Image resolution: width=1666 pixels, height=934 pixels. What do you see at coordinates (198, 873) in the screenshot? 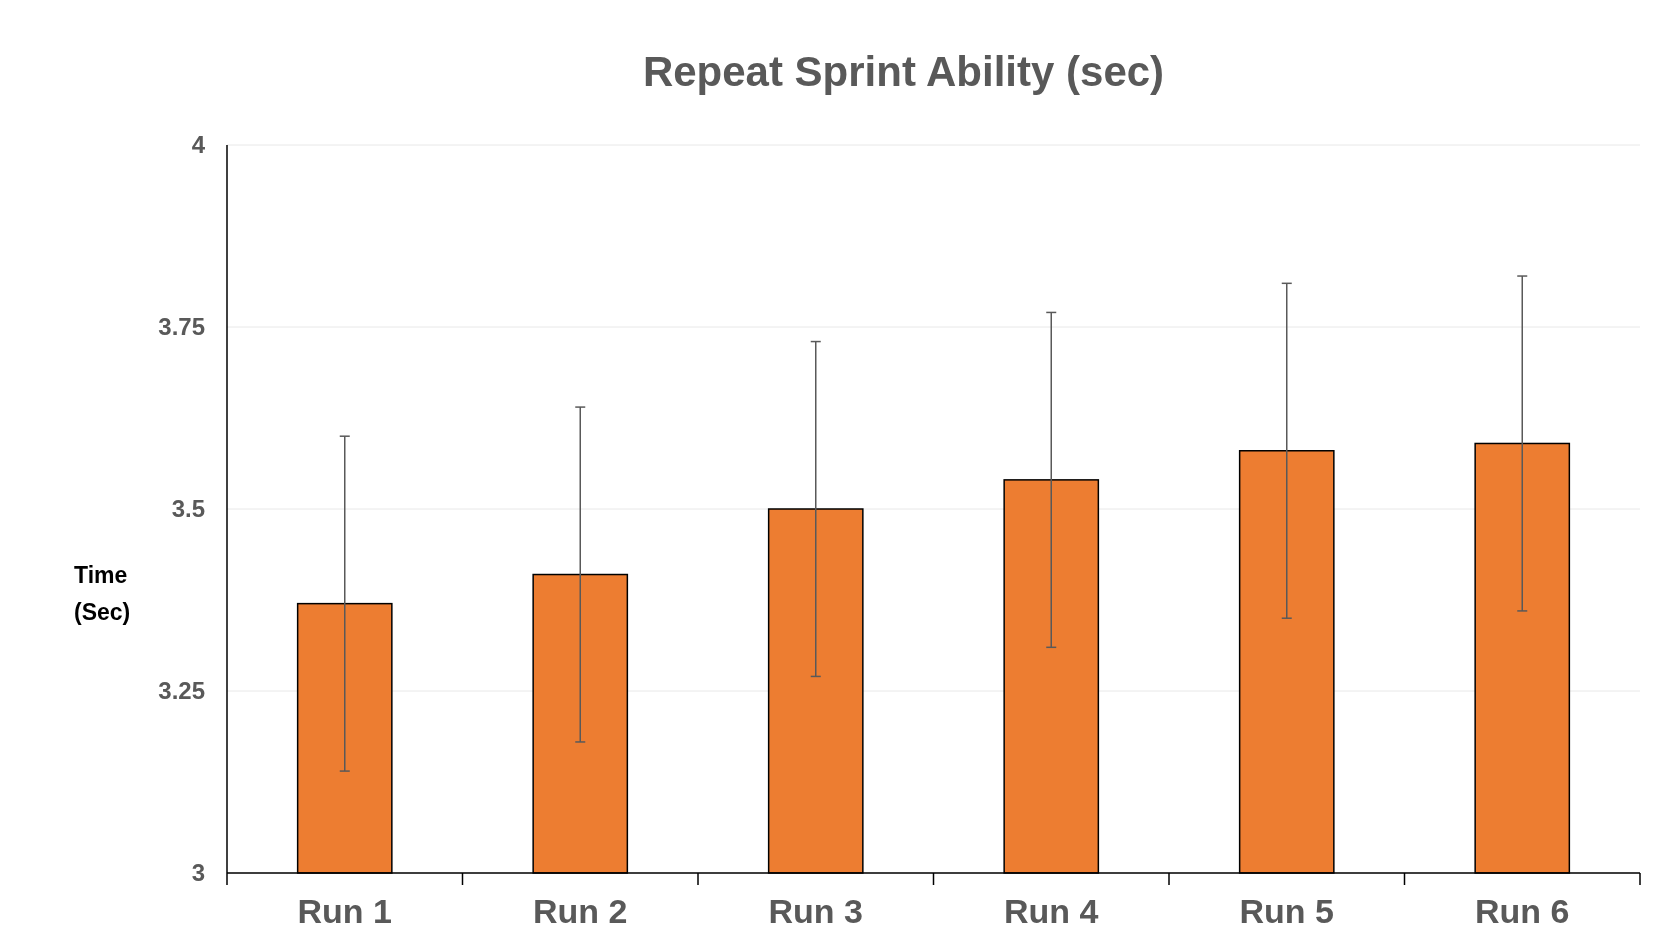
I see `y-tick-label: 3` at bounding box center [198, 873].